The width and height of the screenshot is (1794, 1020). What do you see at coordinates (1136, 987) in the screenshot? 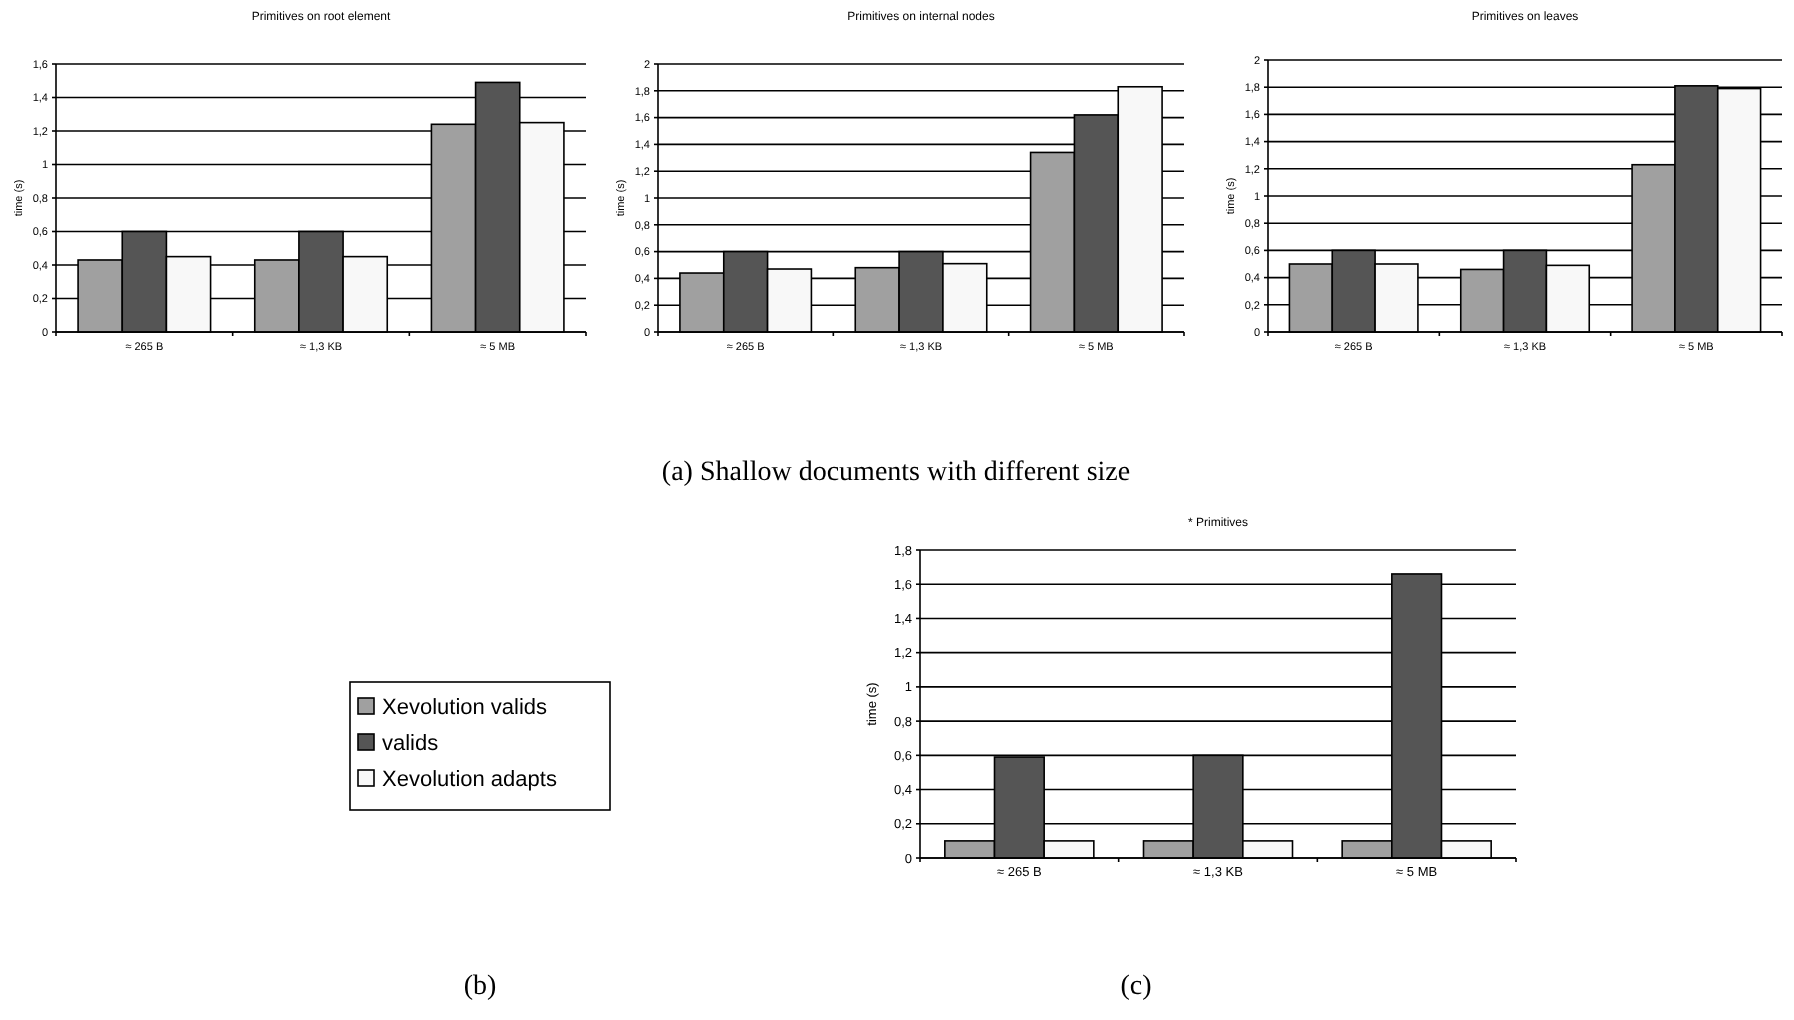
I see `text: (c)` at bounding box center [1136, 987].